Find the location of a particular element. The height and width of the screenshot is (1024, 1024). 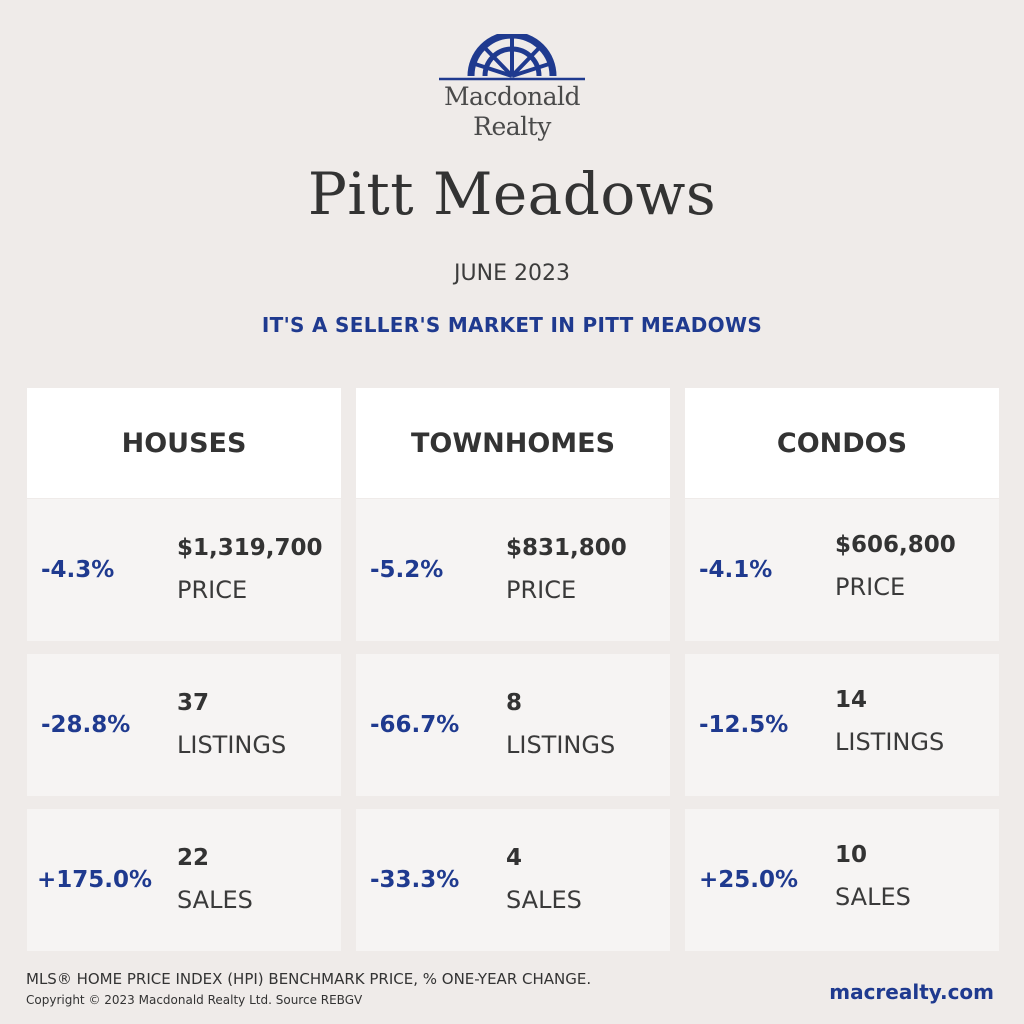

price-card: -5.2% $831,800 PRICE is located at coordinates (513, 570).